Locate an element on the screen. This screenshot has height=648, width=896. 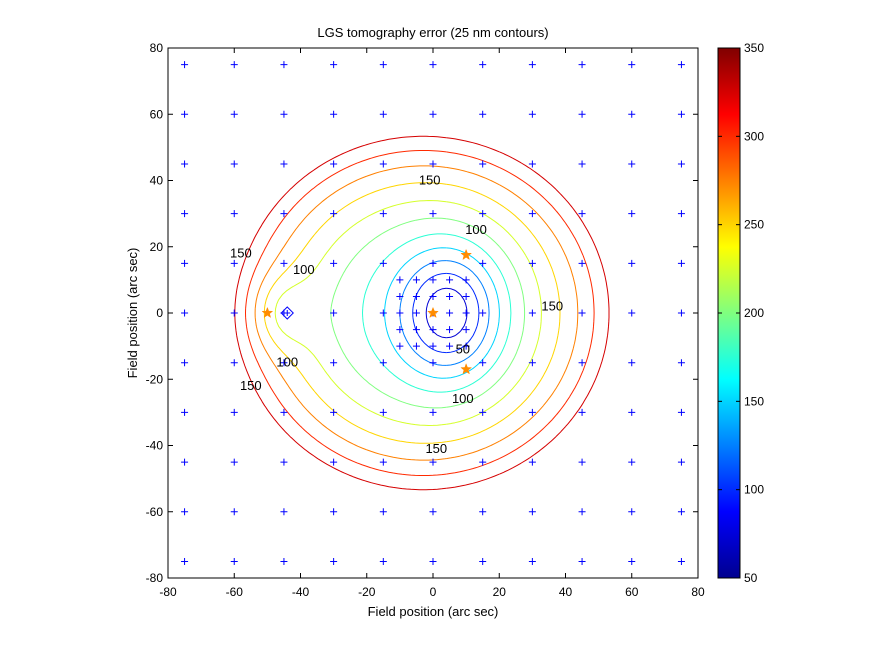
colorbar-tick-label: 300 is located at coordinates (754, 136).